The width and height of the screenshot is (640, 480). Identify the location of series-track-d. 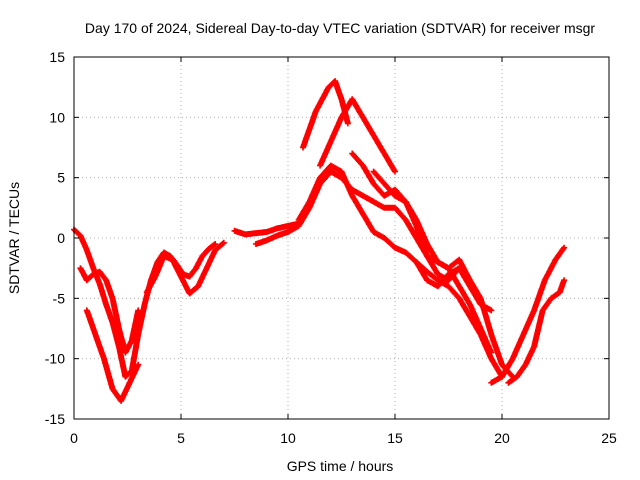
(185, 268).